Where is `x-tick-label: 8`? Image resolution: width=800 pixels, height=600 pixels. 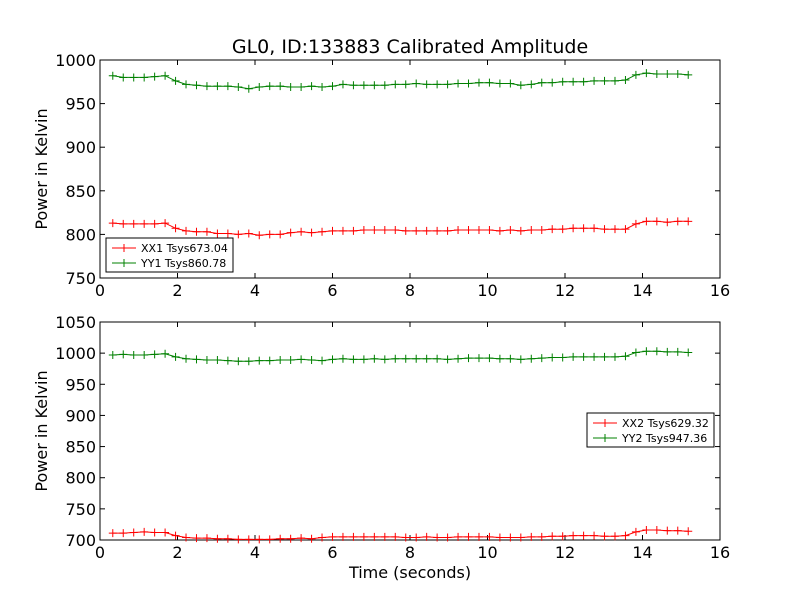
x-tick-label: 8 is located at coordinates (410, 290).